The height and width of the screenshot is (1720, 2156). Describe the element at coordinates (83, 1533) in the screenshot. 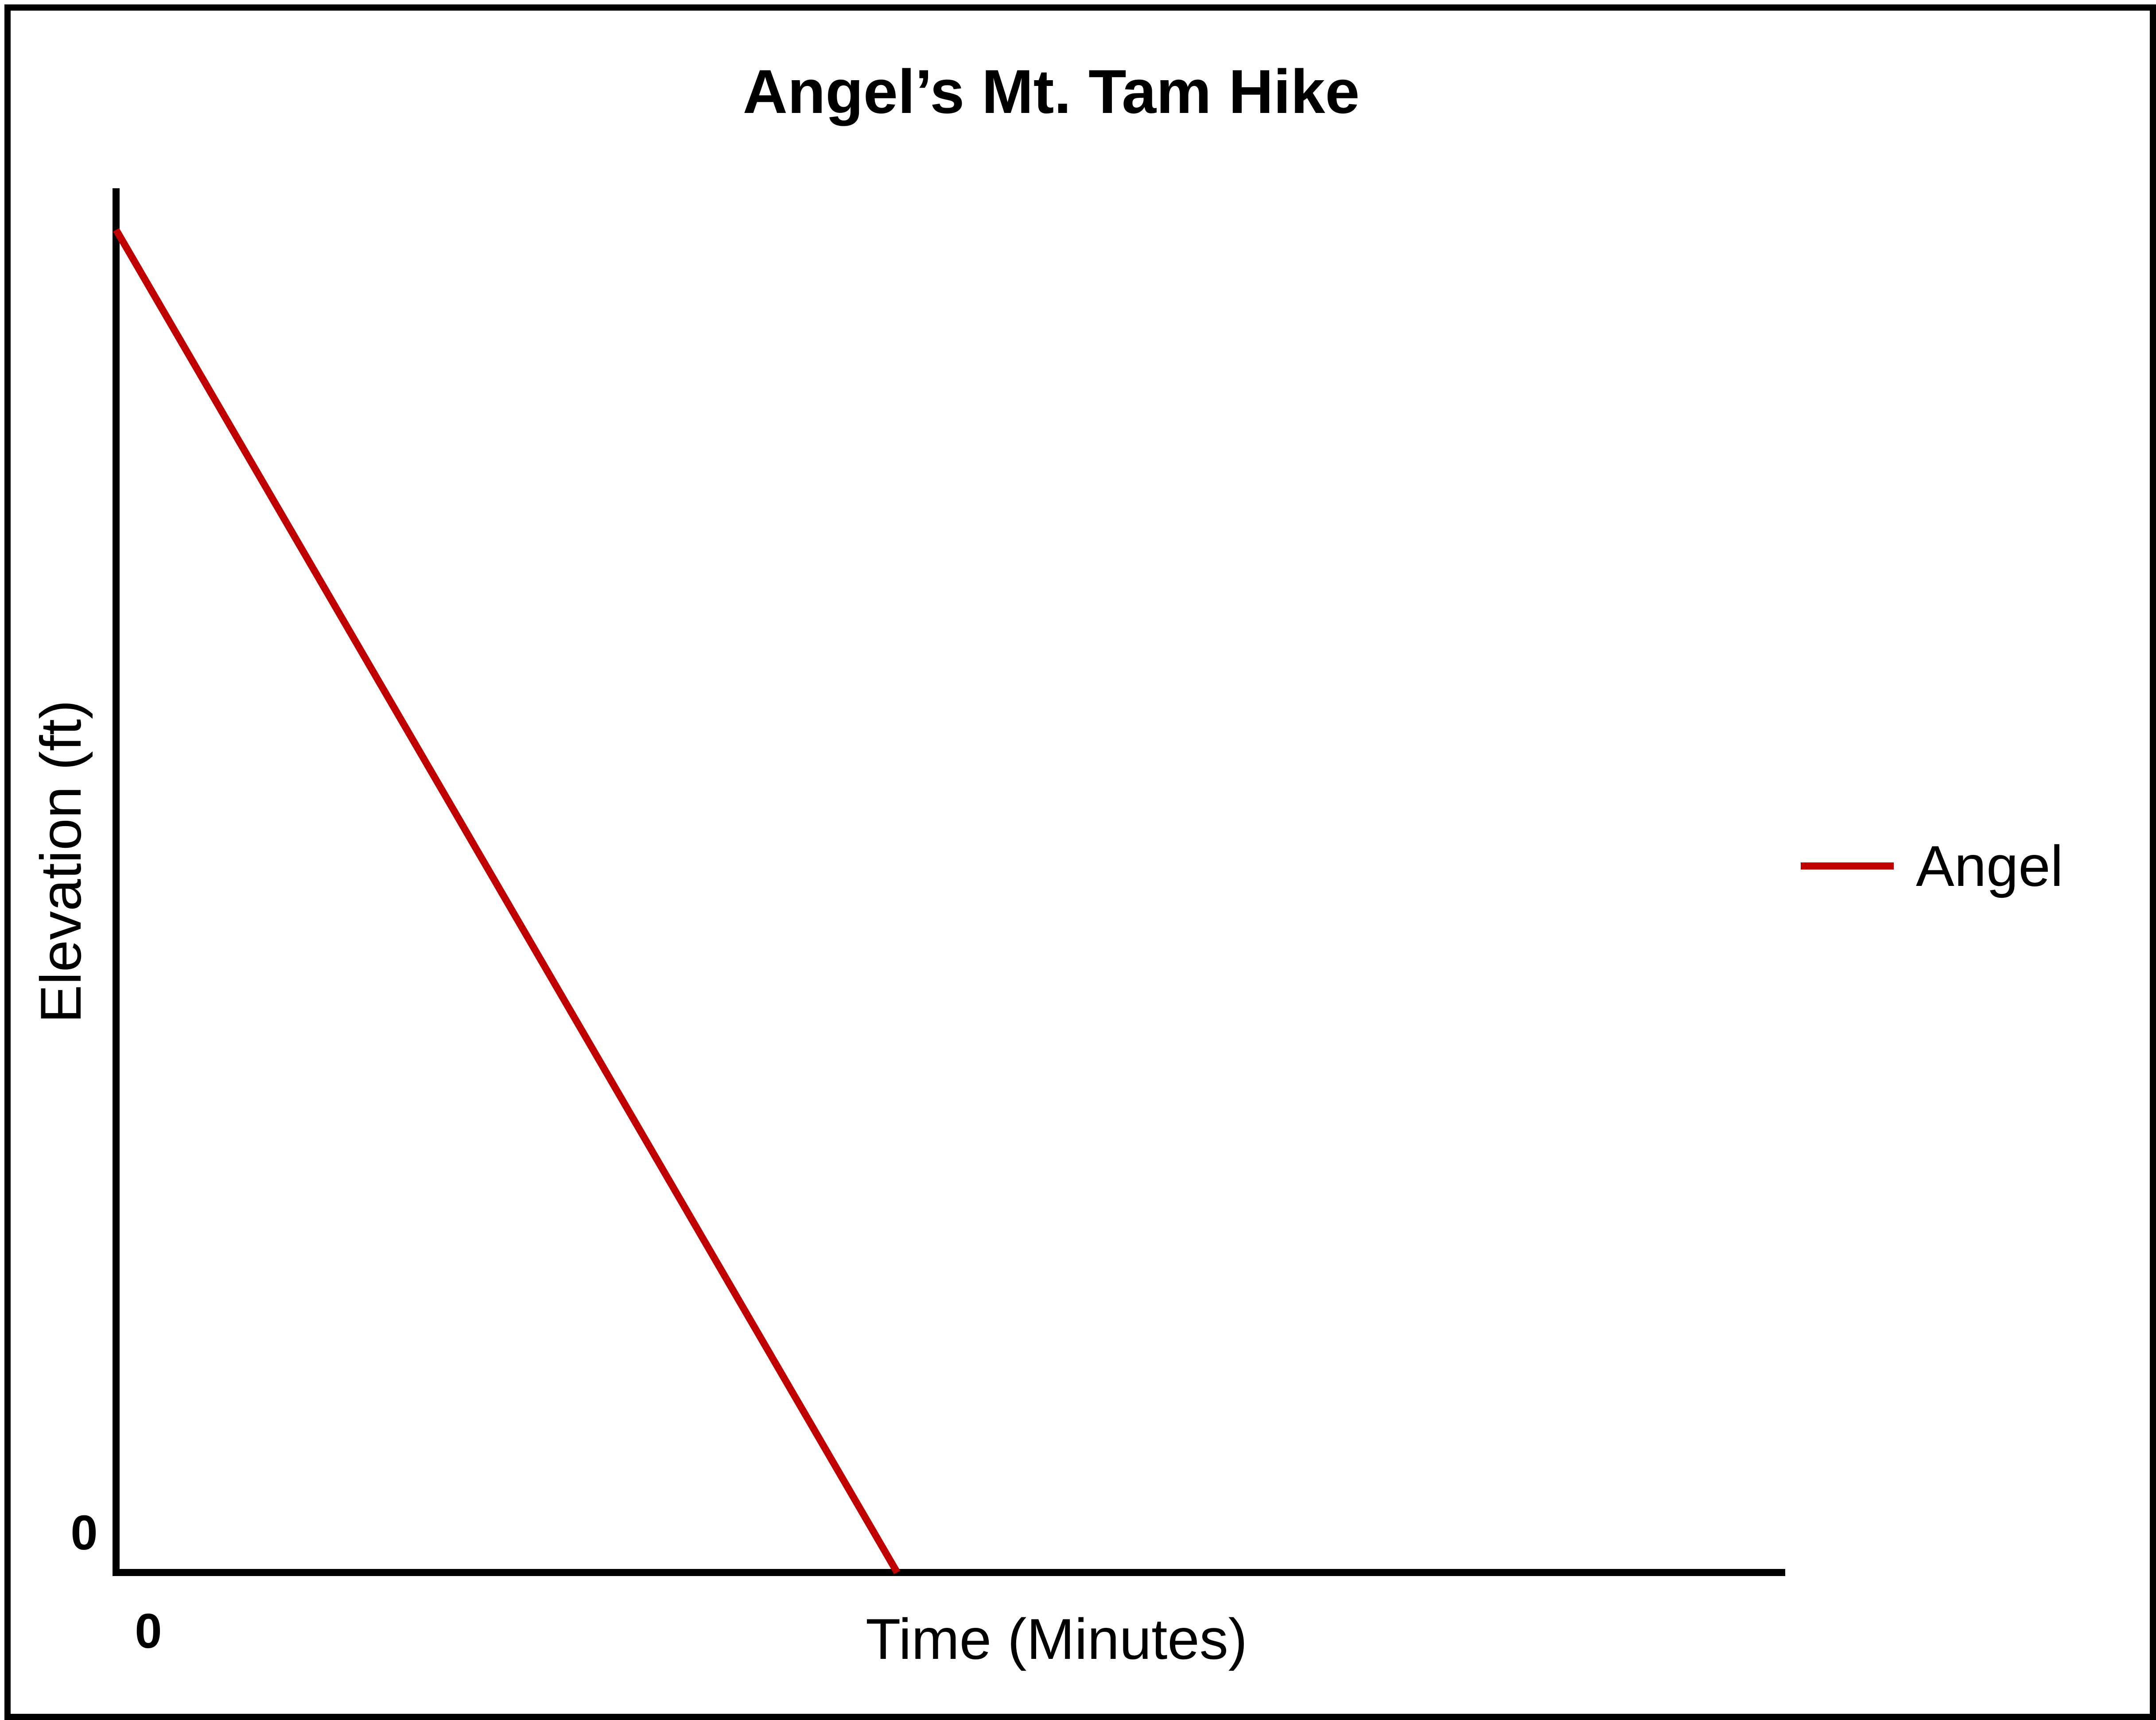

I see `y-tick-label: 0` at that location.